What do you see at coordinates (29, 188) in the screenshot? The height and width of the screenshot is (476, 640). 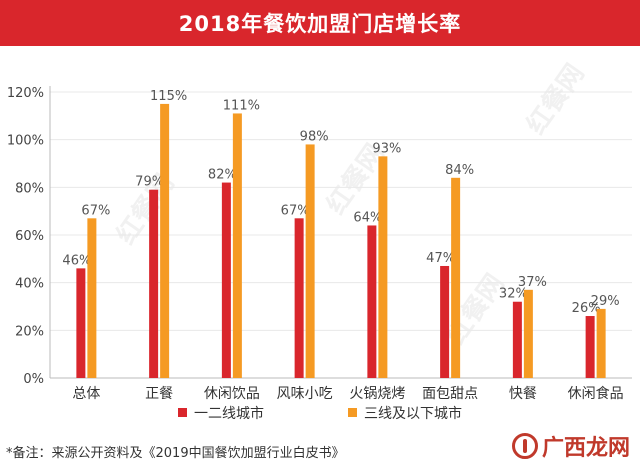 I see `y-tick-label: 80%` at bounding box center [29, 188].